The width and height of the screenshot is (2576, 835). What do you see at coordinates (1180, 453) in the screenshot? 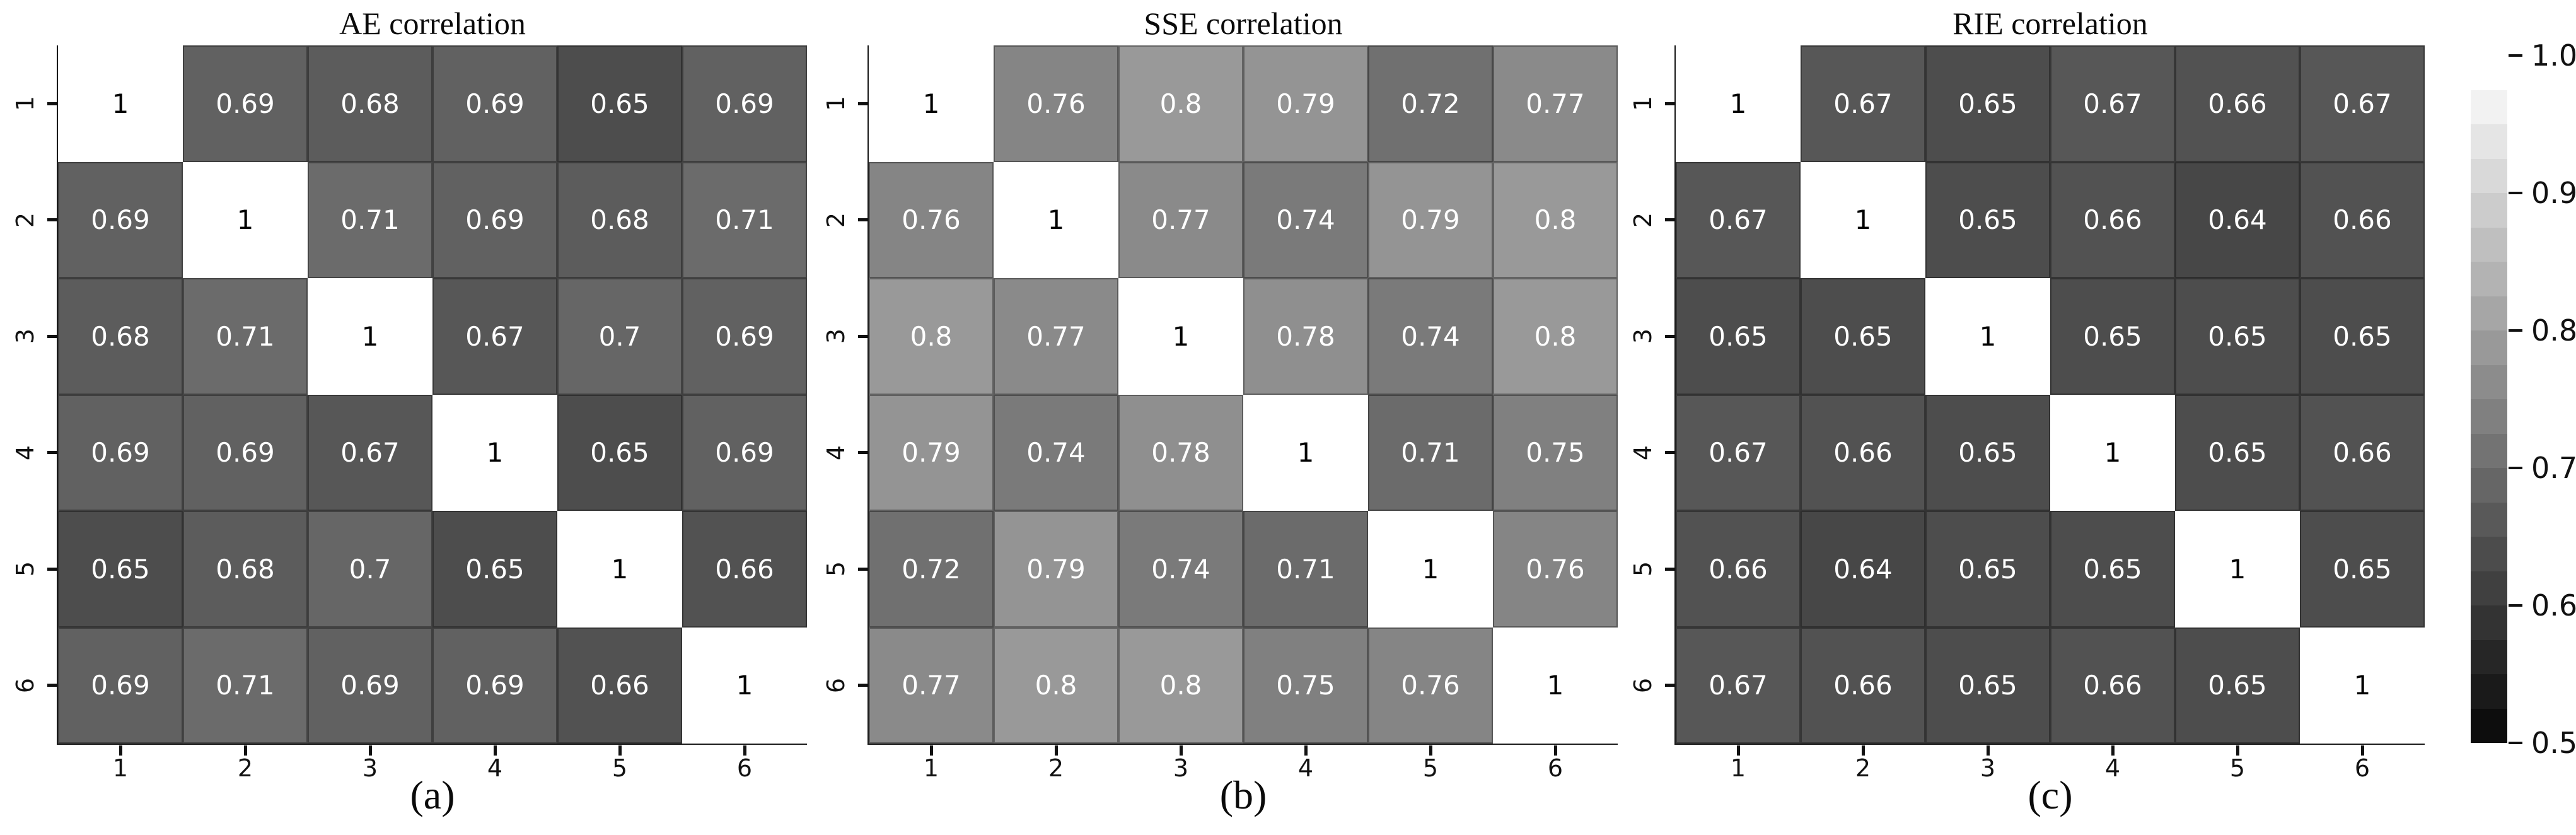
I see `heatmap-cell: 0.78` at bounding box center [1180, 453].